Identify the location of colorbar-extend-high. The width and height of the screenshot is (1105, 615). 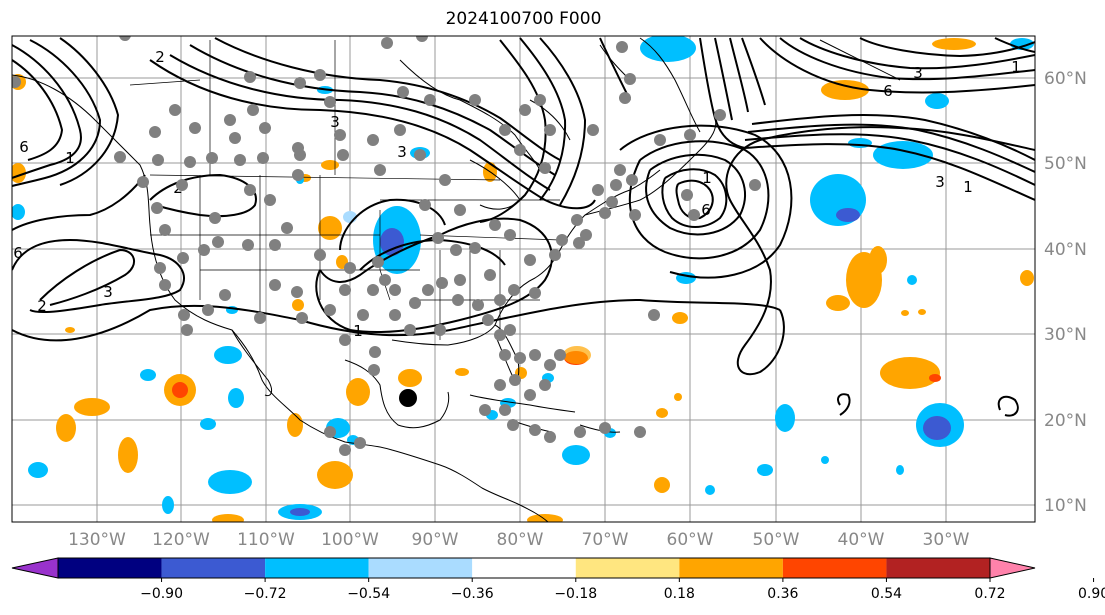
(1012, 568).